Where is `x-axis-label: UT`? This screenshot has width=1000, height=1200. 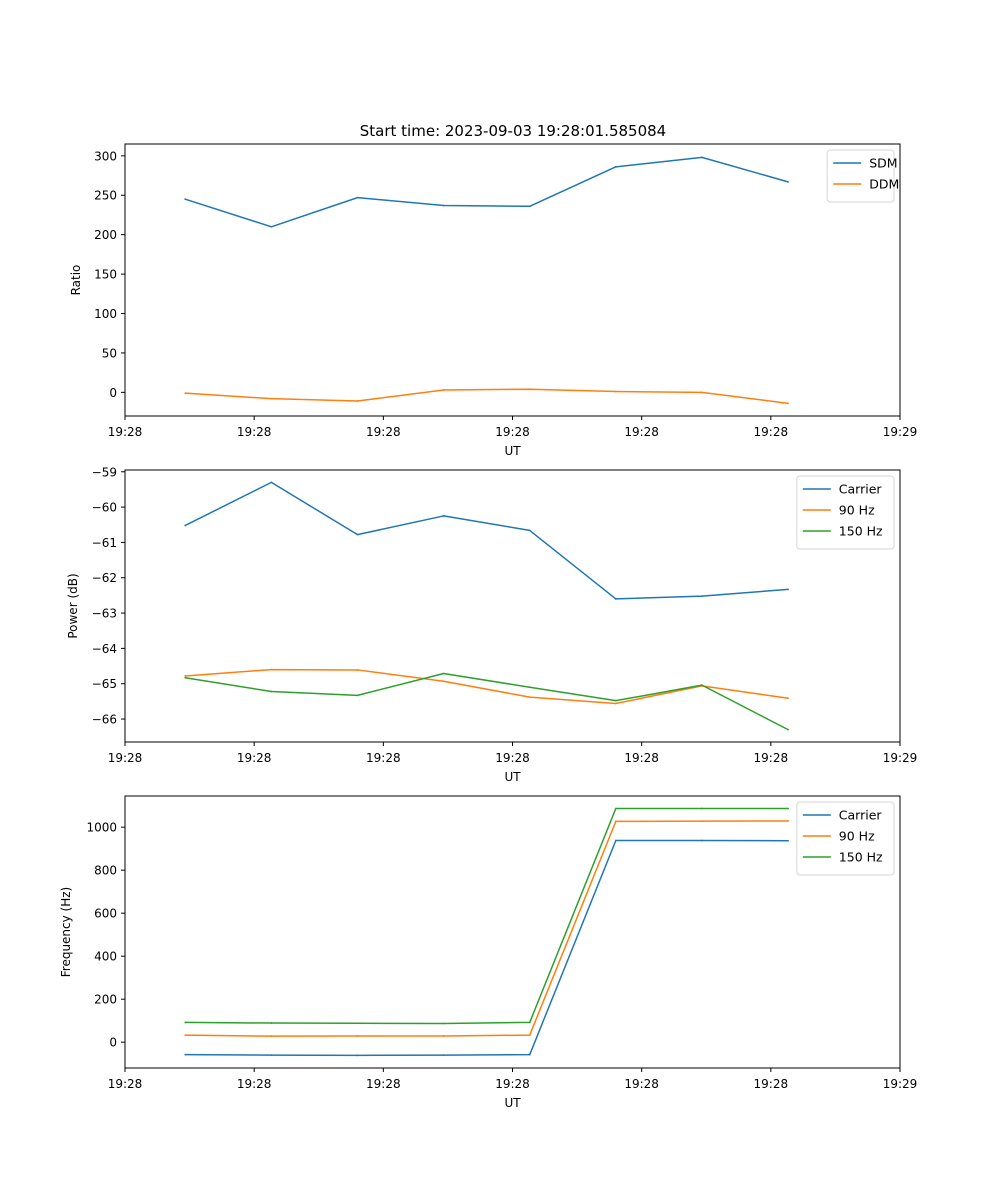 x-axis-label: UT is located at coordinates (512, 777).